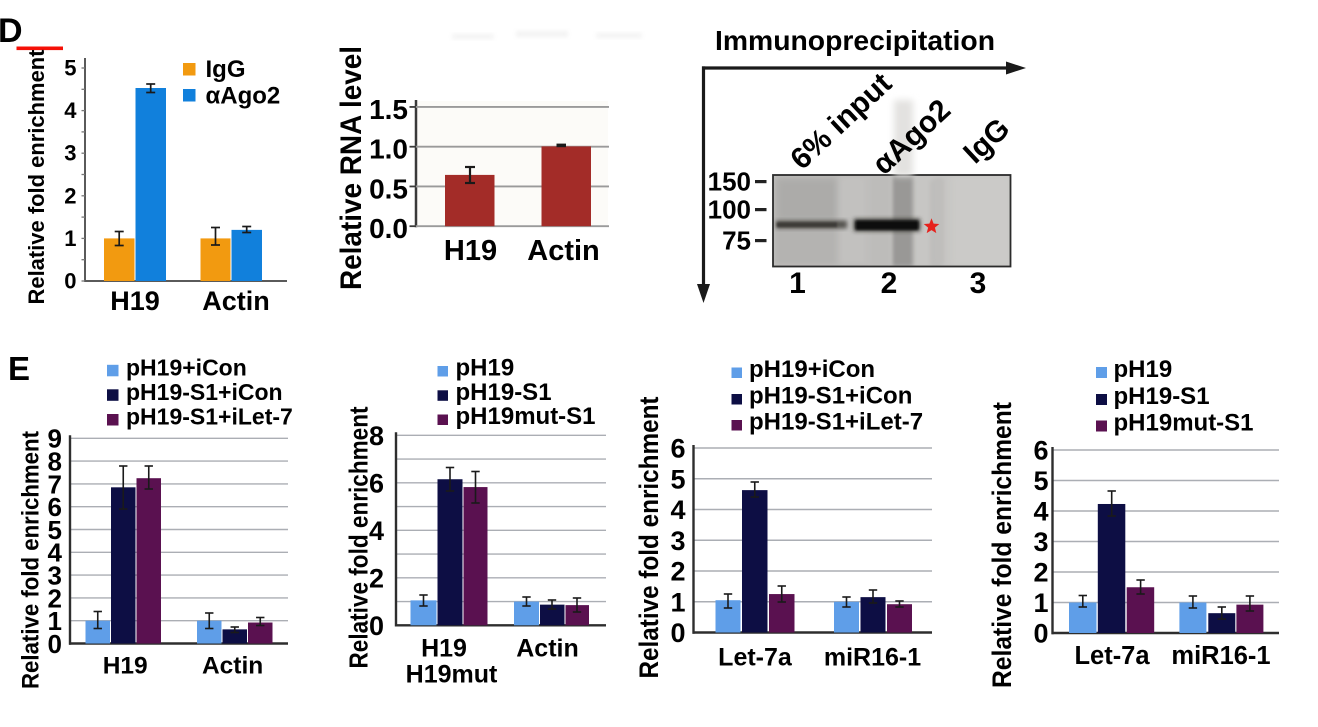 This screenshot has height=727, width=1318. What do you see at coordinates (55, 484) in the screenshot?
I see `svg-text: 7` at bounding box center [55, 484].